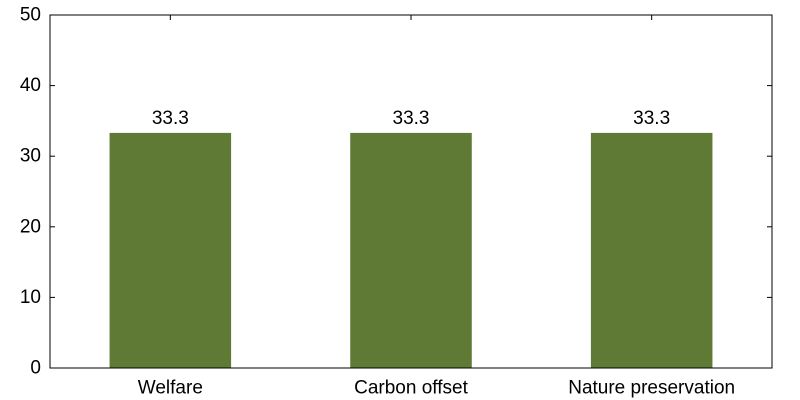 Image resolution: width=800 pixels, height=400 pixels. I want to click on y-tick-label: 10, so click(30, 297).